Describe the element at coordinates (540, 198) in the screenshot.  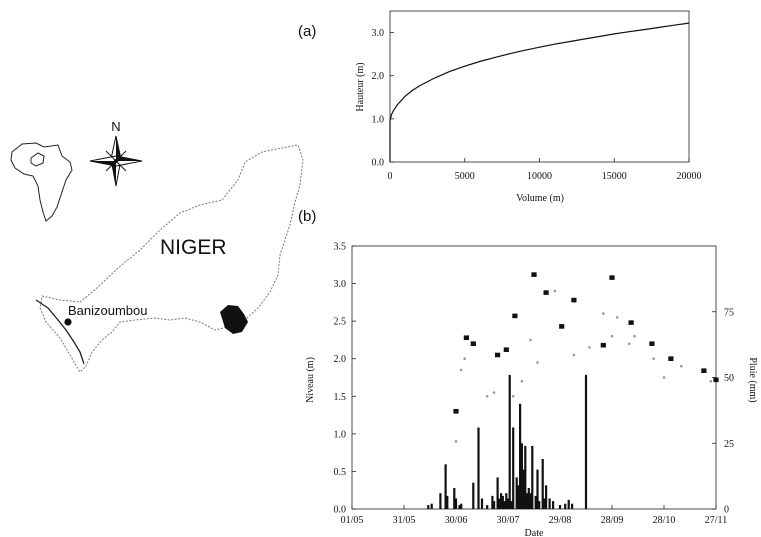
I see `panel-a-x-label: Volume (m)` at that location.